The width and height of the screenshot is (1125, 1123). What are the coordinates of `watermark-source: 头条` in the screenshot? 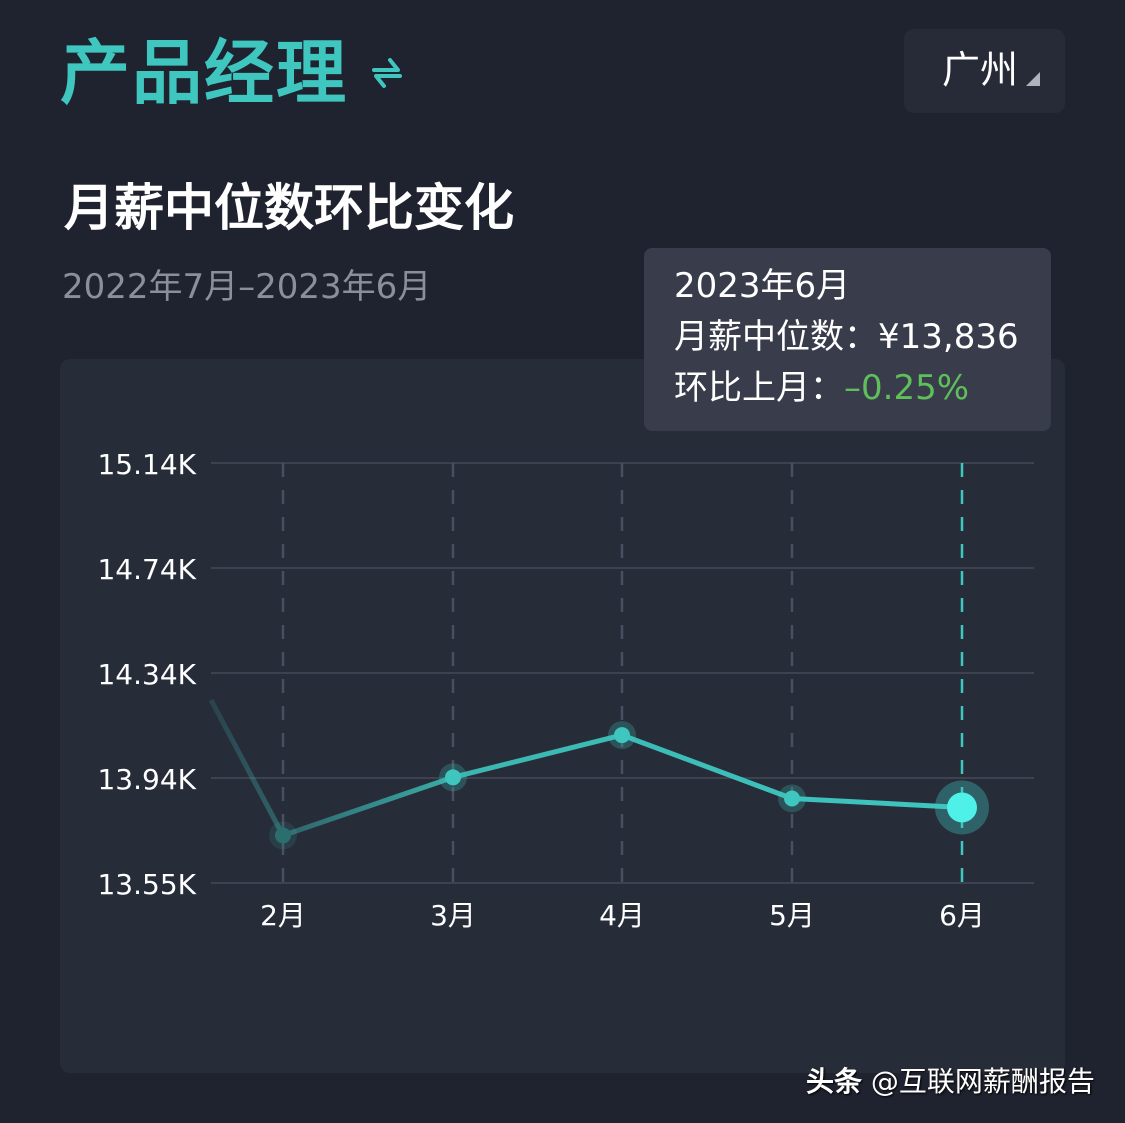 It's located at (834, 1081).